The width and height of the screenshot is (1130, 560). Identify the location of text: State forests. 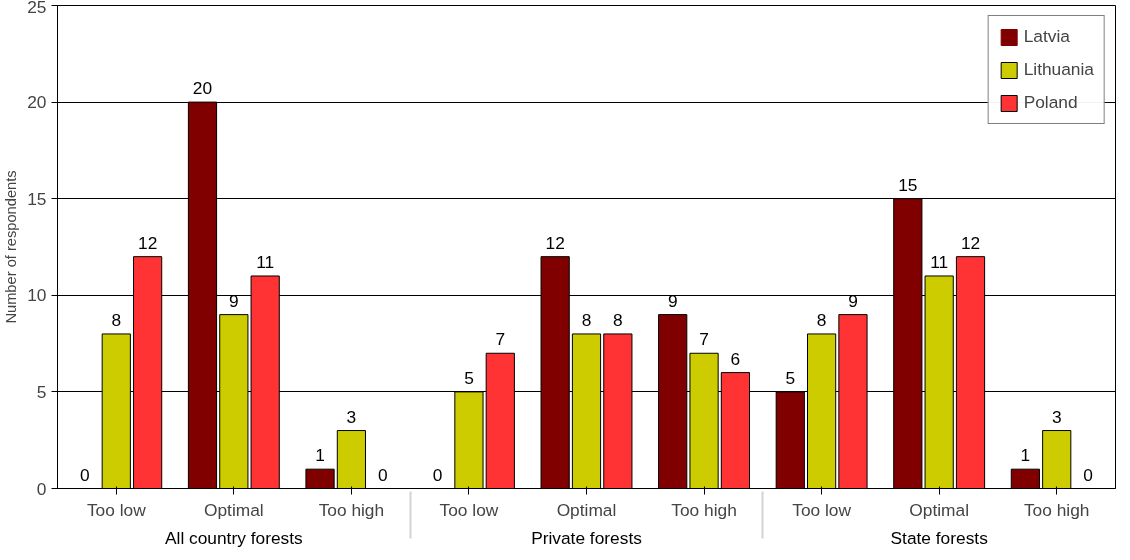
(939, 537).